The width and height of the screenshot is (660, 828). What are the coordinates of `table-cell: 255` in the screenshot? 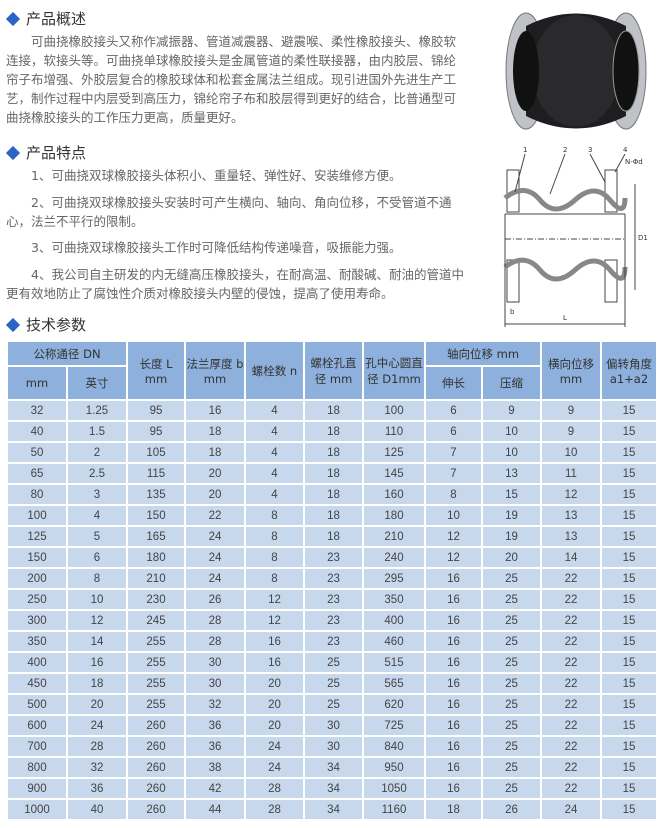 It's located at (156, 641).